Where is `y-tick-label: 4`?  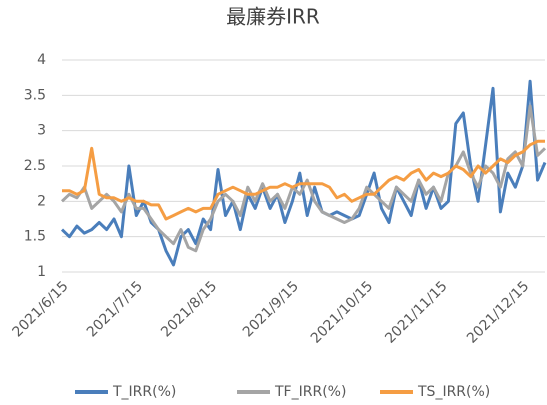
y-tick-label: 4 is located at coordinates (41, 60).